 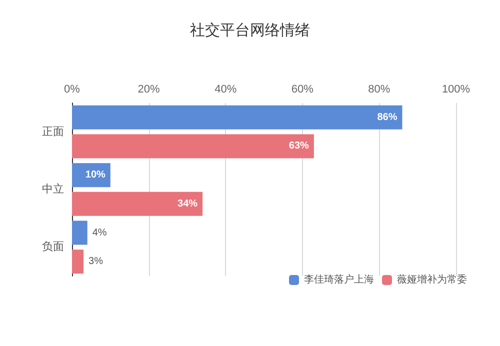 What do you see at coordinates (250, 30) in the screenshot?
I see `chart-title: 社交平台网络情绪` at bounding box center [250, 30].